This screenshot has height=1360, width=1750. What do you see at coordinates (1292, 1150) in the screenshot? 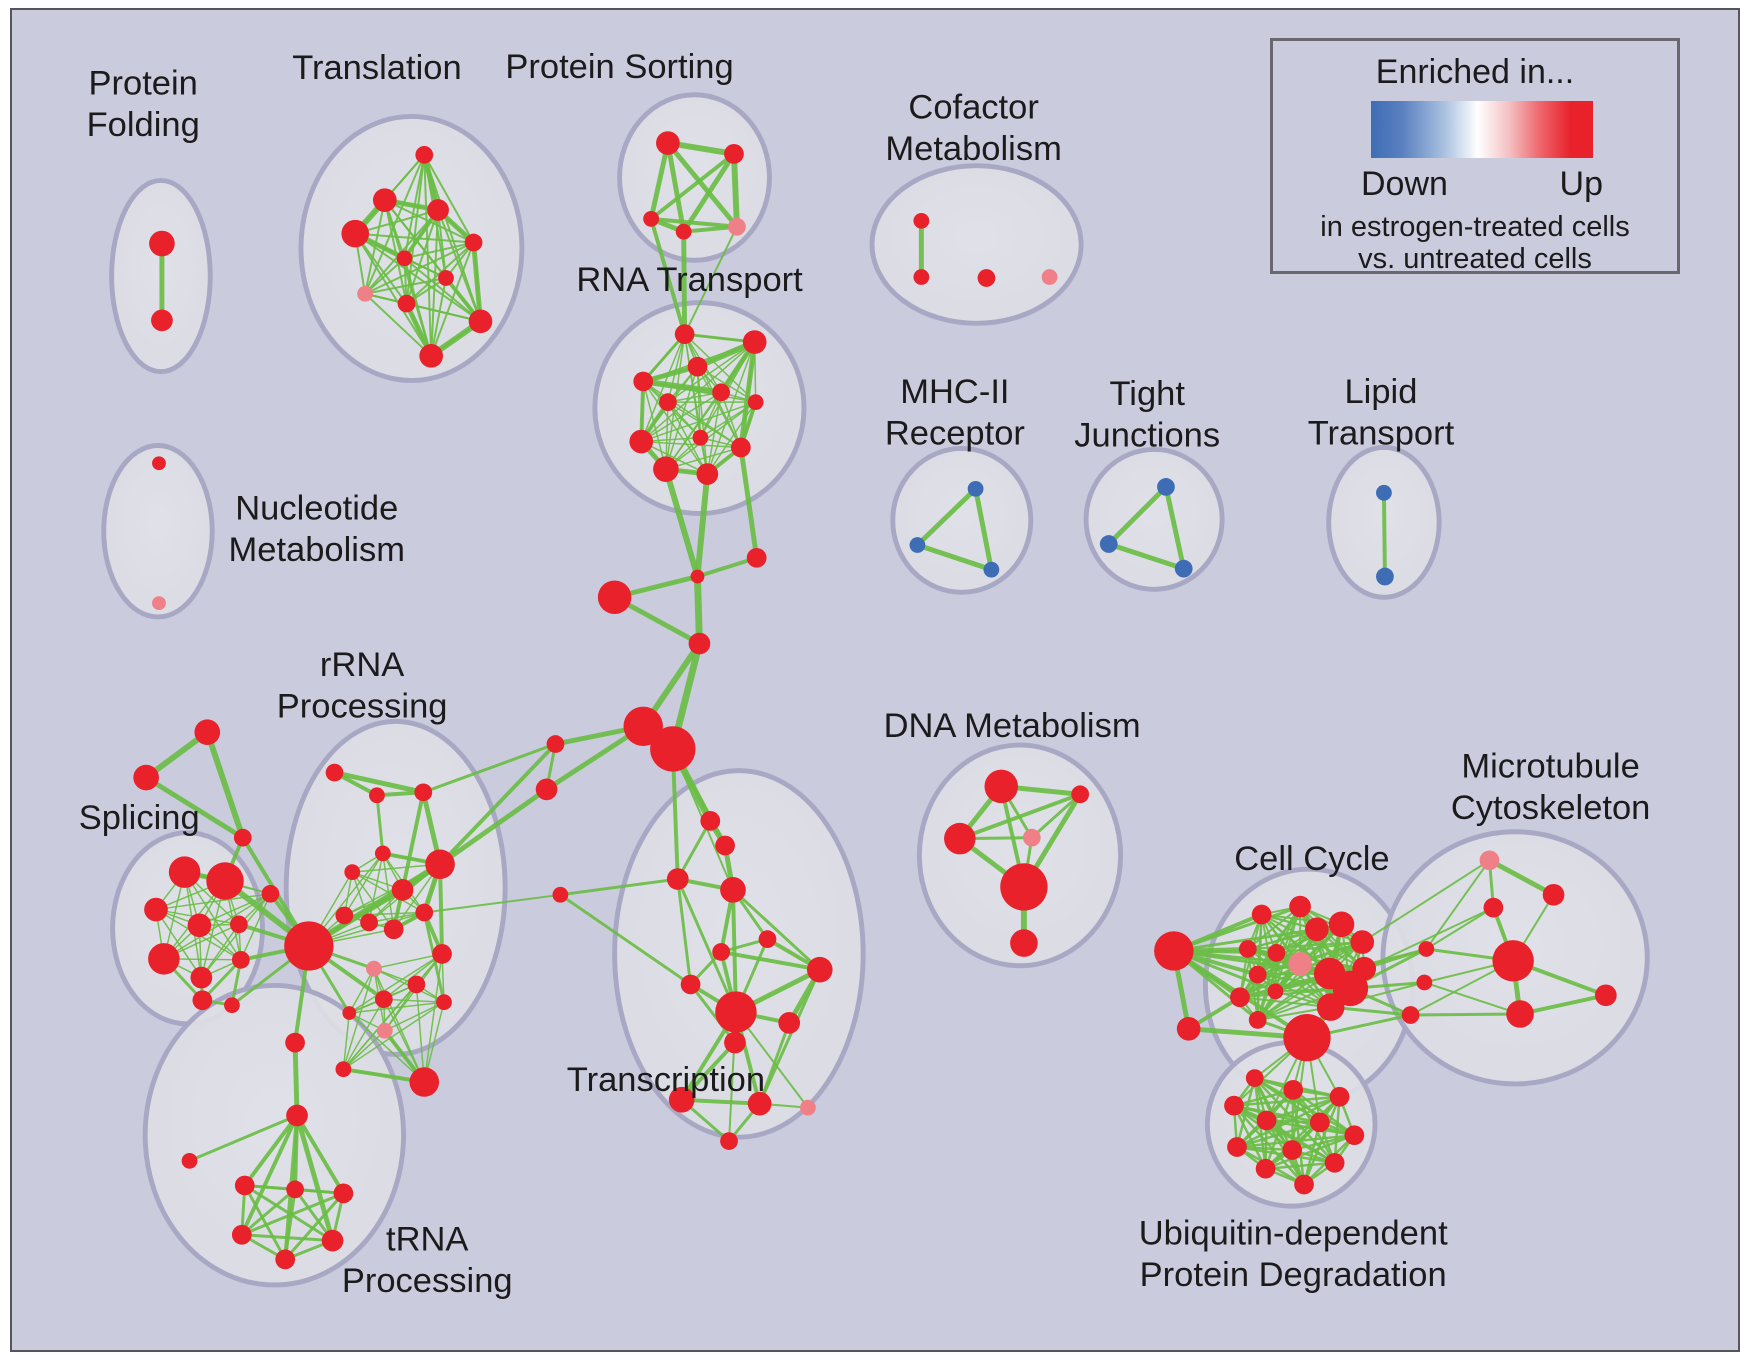
I see `gene-set-node-u8` at bounding box center [1292, 1150].